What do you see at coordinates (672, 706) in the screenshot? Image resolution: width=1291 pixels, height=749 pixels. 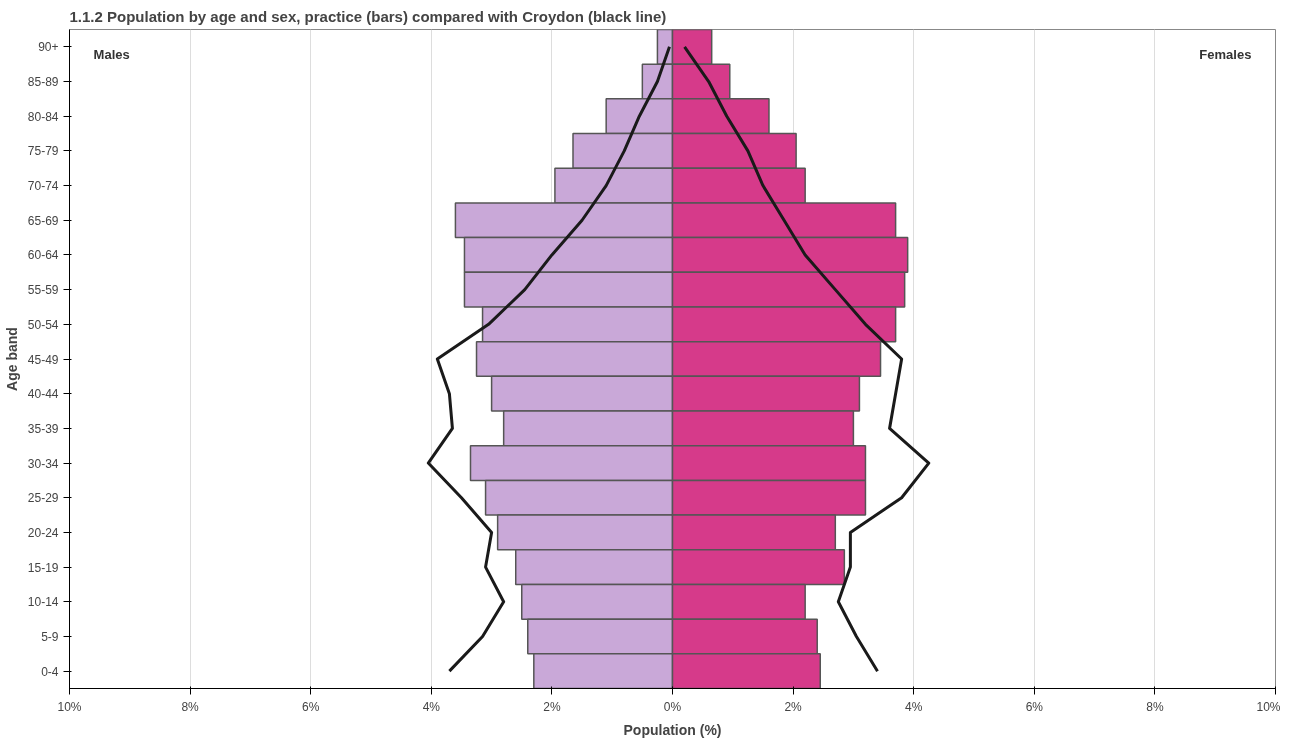 I see `x-tick-label: 0%` at bounding box center [672, 706].